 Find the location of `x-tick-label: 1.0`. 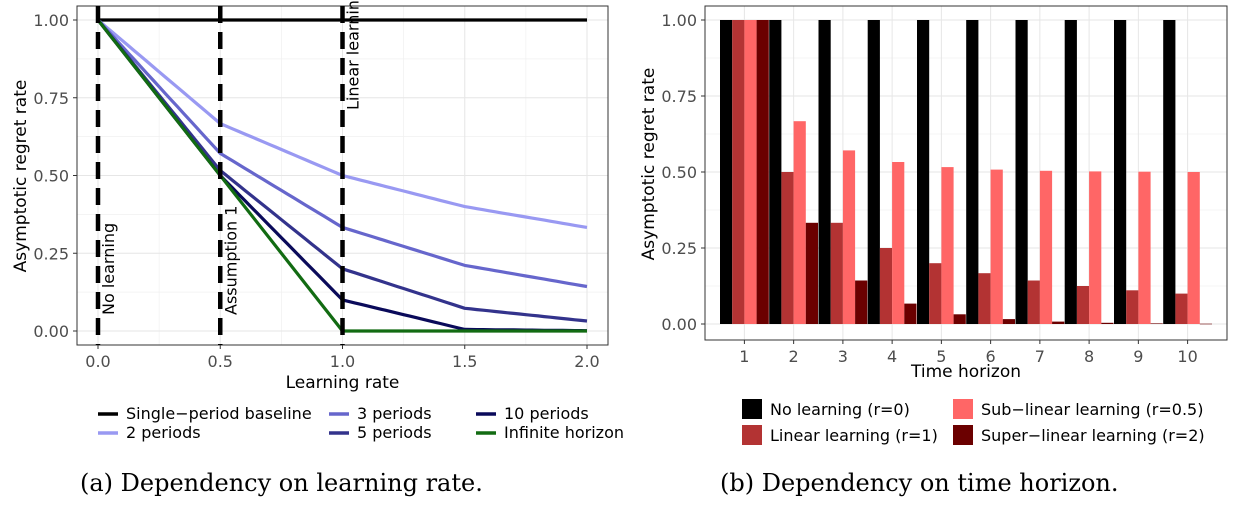

x-tick-label: 1.0 is located at coordinates (342, 361).